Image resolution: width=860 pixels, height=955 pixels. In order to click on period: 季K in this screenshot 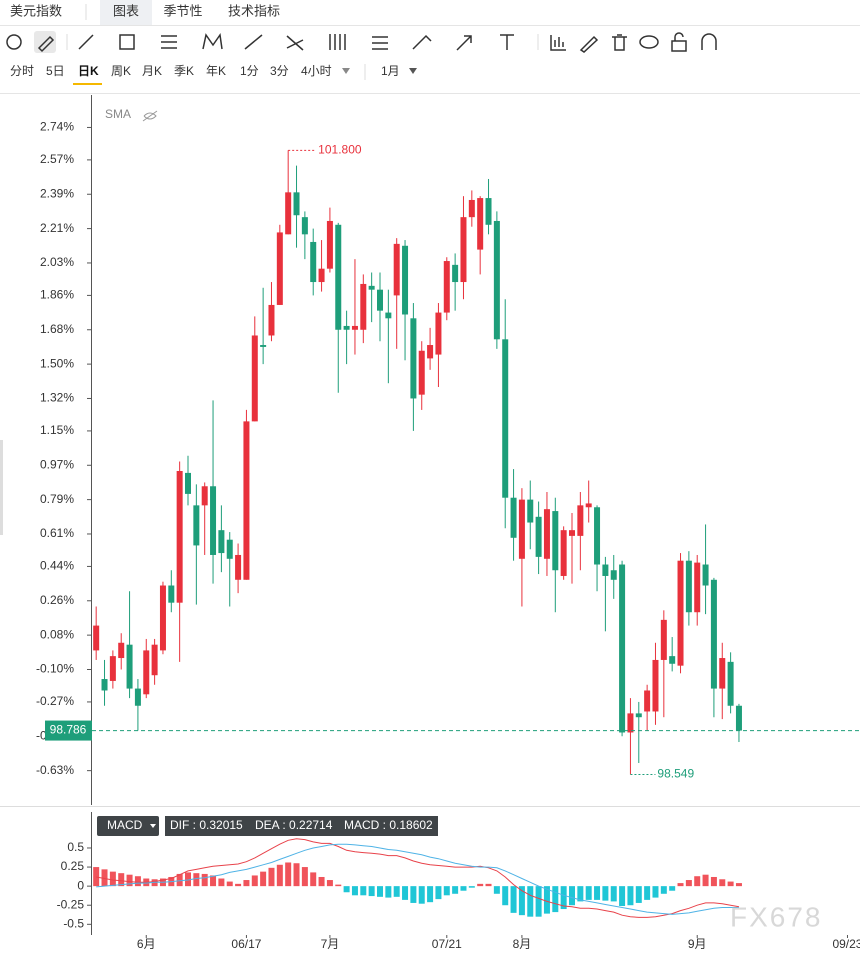, I will do `click(184, 71)`.